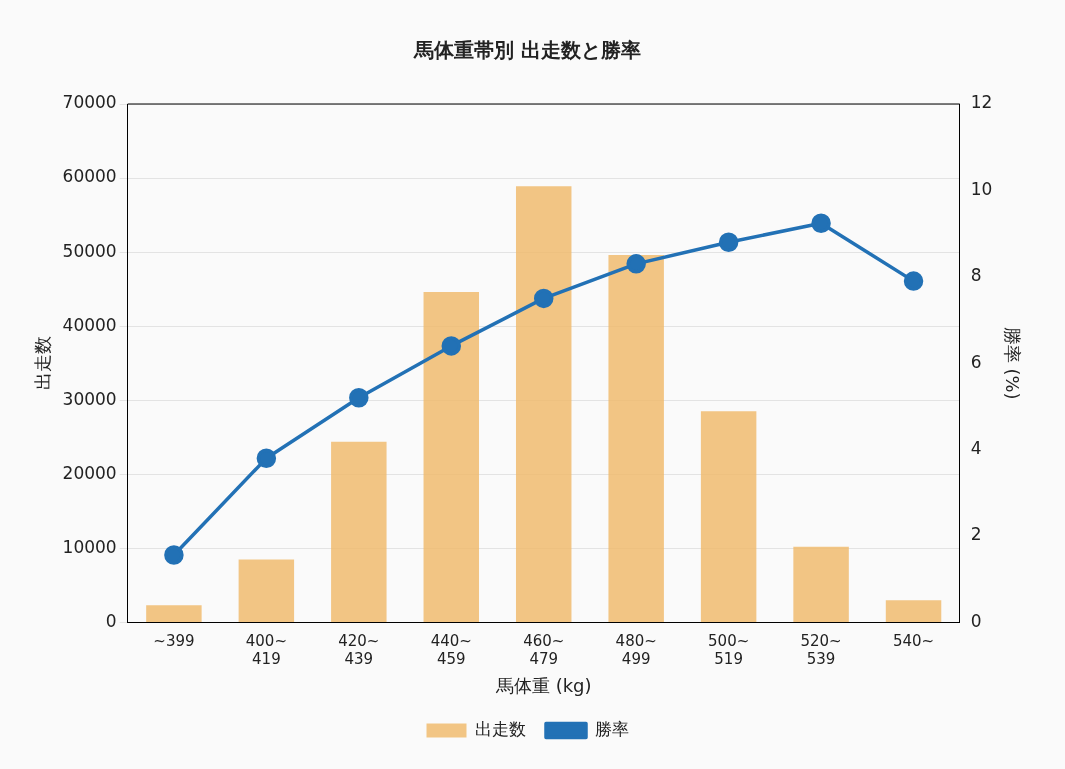 The width and height of the screenshot is (1065, 769). What do you see at coordinates (89, 250) in the screenshot?
I see `y-tick-label: 50000` at bounding box center [89, 250].